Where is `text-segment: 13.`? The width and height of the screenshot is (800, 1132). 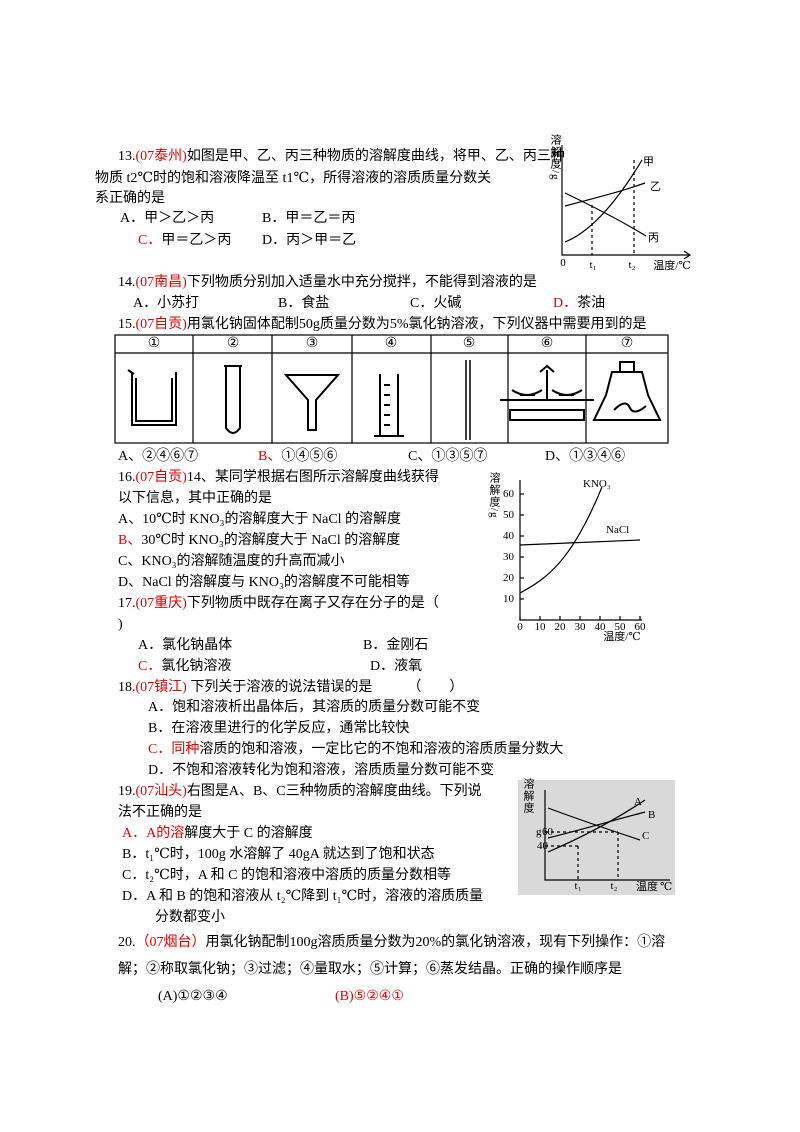 text-segment: 13. is located at coordinates (127, 156).